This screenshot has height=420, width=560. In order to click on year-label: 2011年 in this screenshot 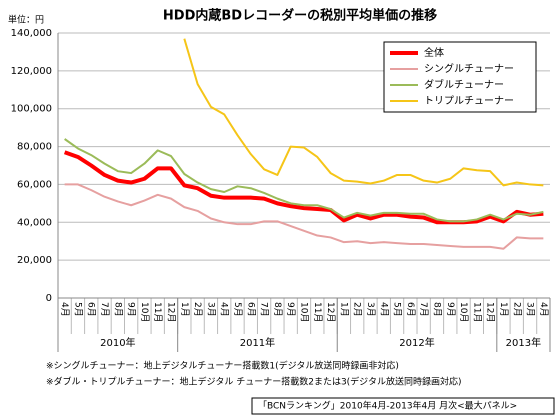, I will do `click(257, 342)`.